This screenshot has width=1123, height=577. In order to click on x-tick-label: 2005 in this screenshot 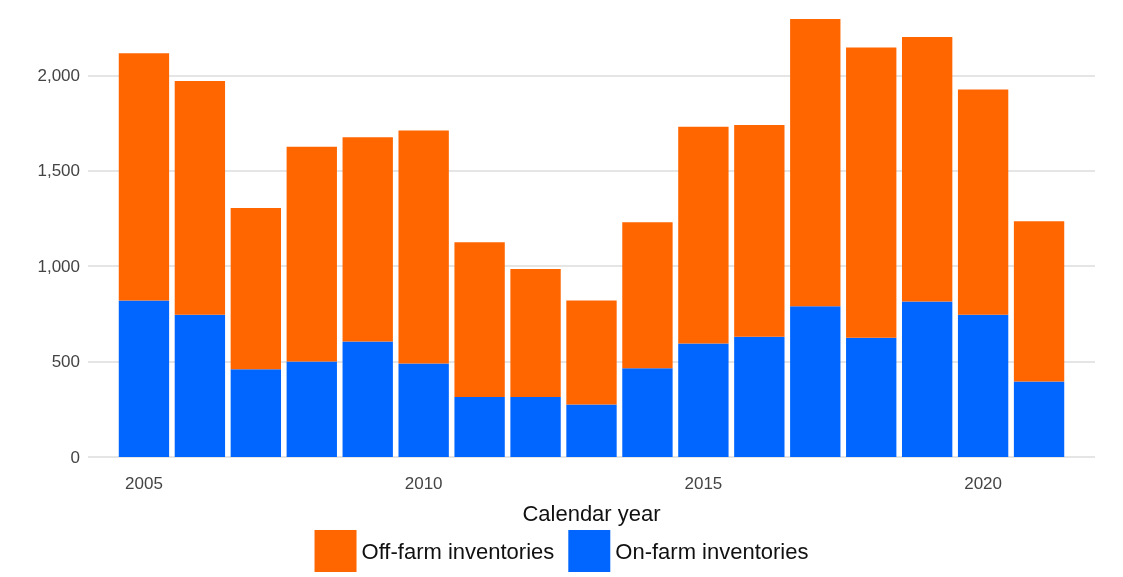, I will do `click(144, 483)`.